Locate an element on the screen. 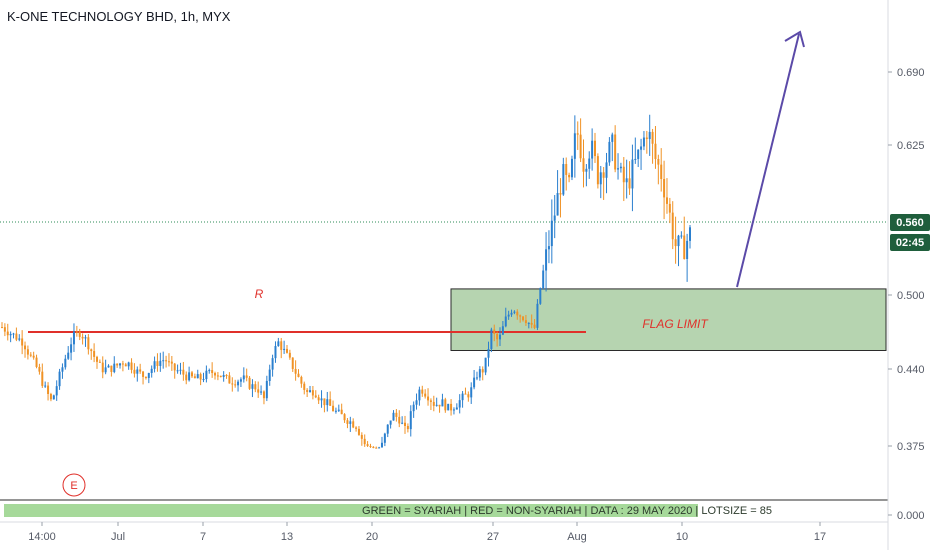  earnings-marker: E is located at coordinates (74, 485).